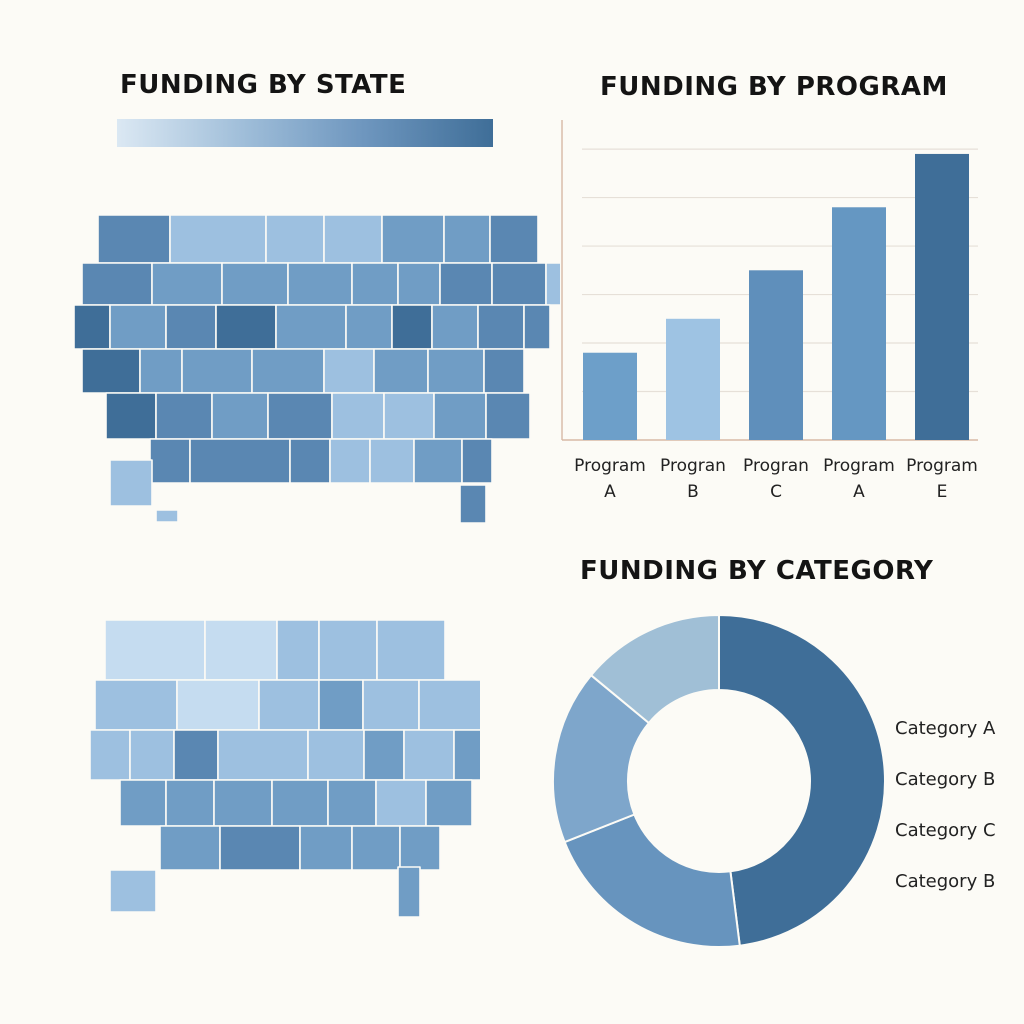 The width and height of the screenshot is (1024, 1024). What do you see at coordinates (473, 504) in the screenshot?
I see `top-florida-tile` at bounding box center [473, 504].